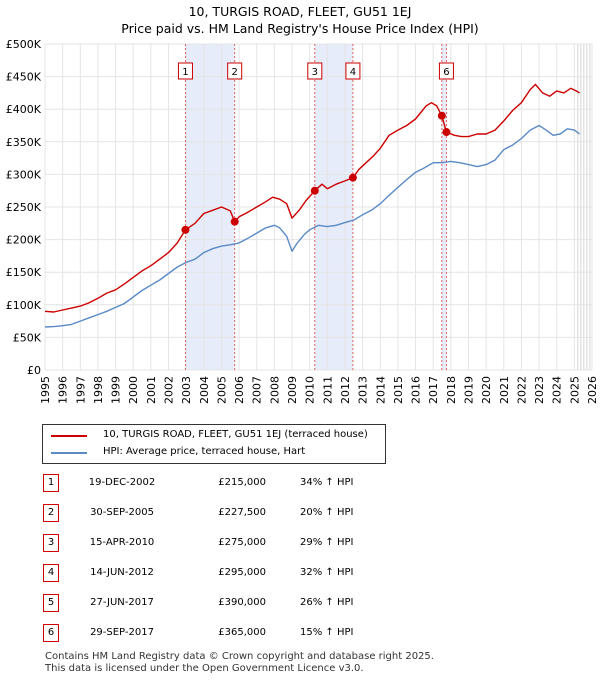  I want to click on y-tick-label: £250K, so click(24, 207).